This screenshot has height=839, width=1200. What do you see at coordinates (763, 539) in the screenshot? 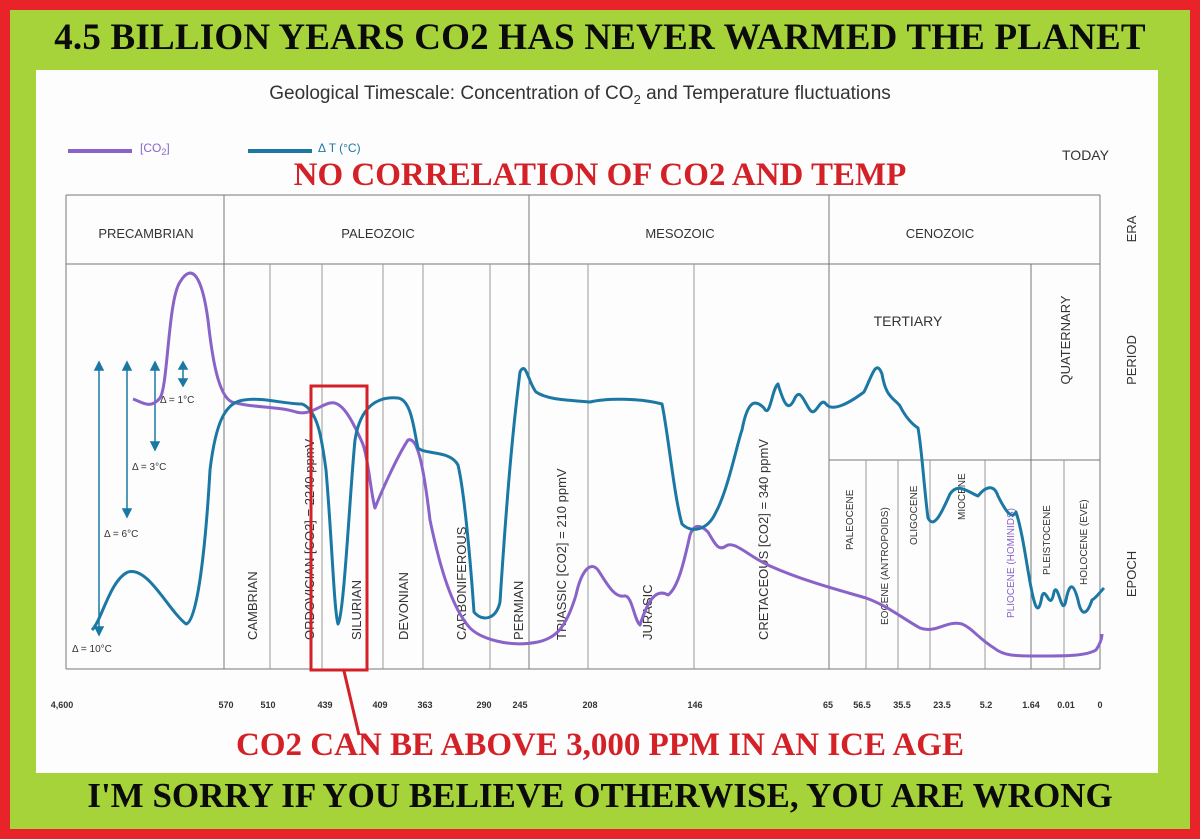
I see `period-label-cretaceous: CRETACEOUS [CO2] = 340 ppmV` at bounding box center [763, 539].